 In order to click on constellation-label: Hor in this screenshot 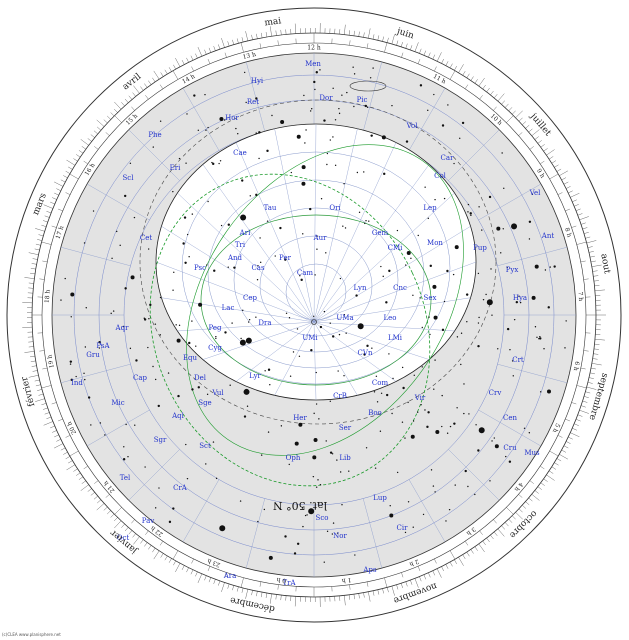, I will do `click(232, 118)`.